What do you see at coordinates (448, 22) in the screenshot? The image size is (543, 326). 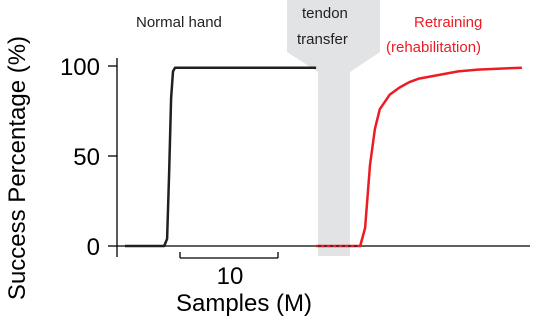 I see `retraining-label: Retraining` at bounding box center [448, 22].